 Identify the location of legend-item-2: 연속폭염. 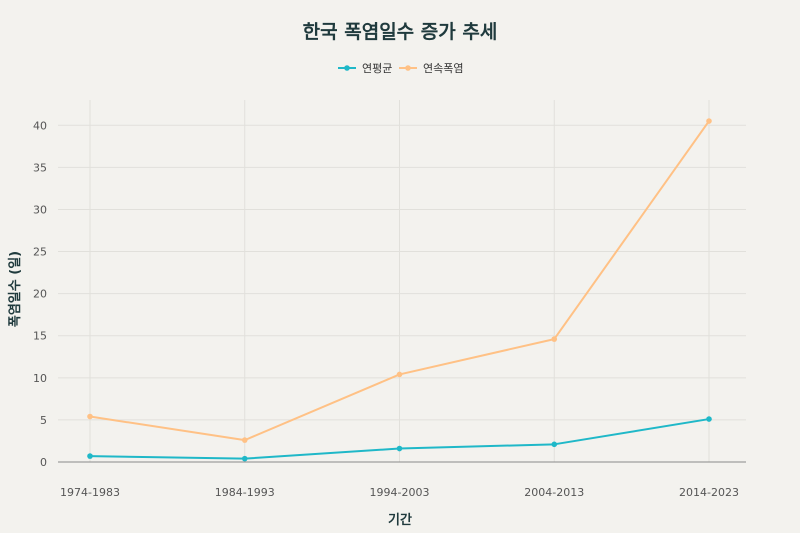
(431, 68).